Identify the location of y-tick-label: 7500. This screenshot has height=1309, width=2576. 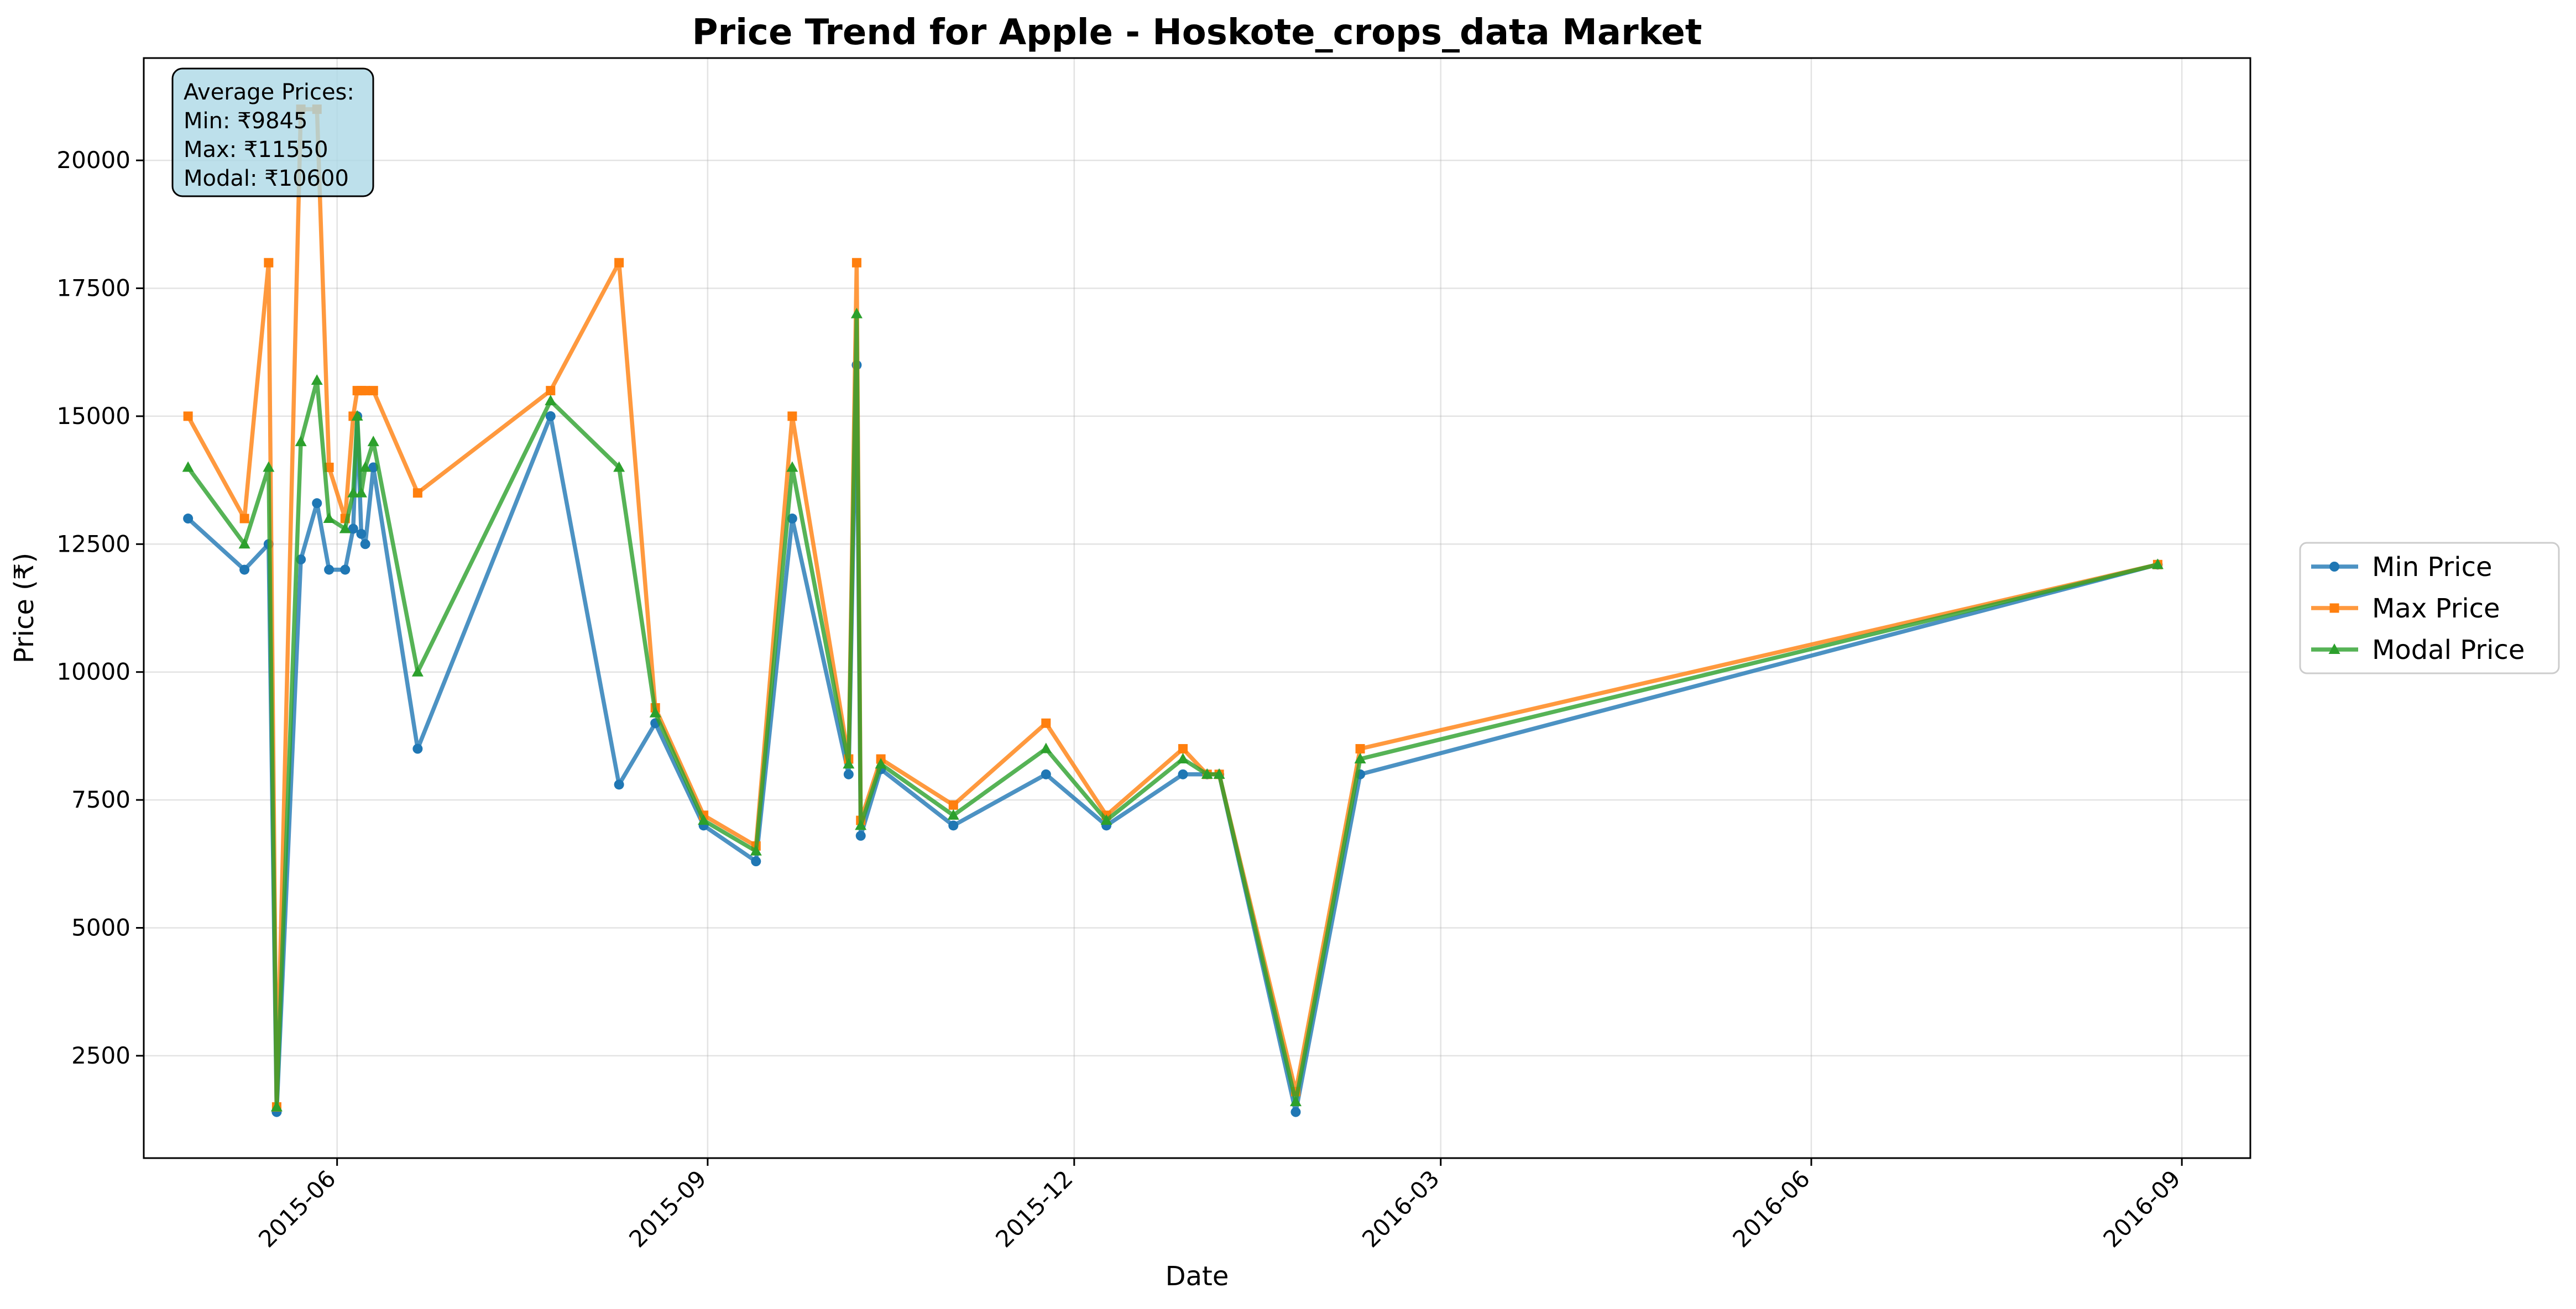
(100, 800).